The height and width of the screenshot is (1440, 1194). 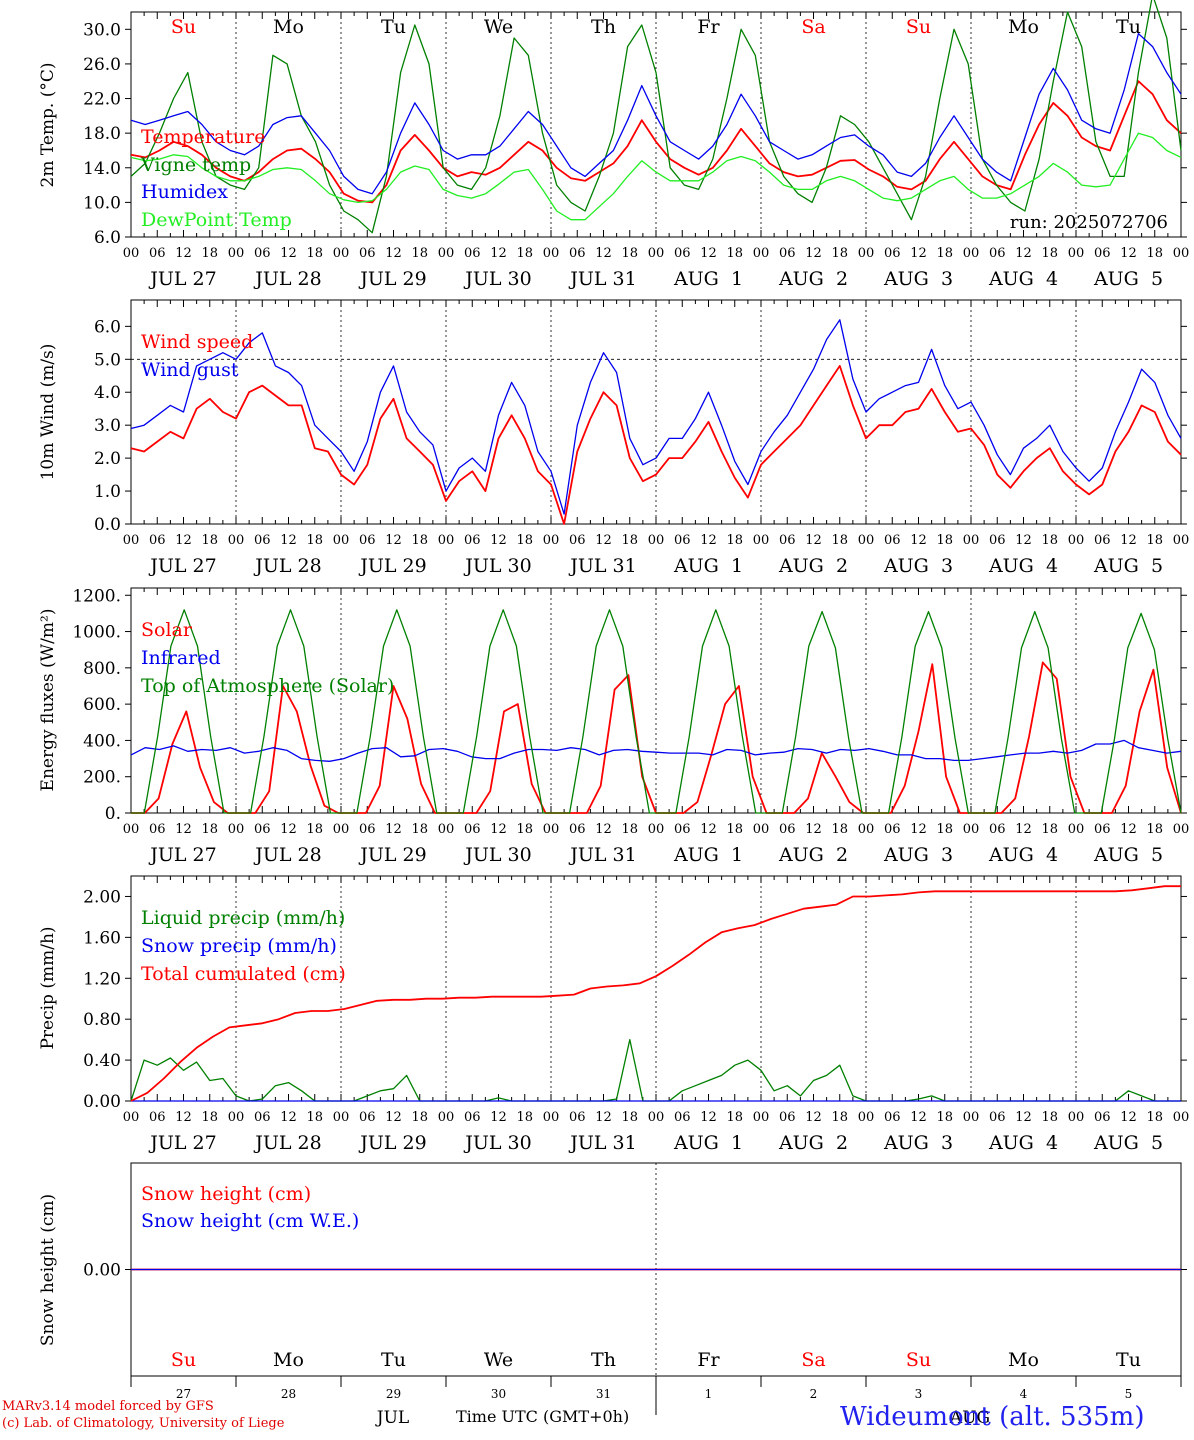 I want to click on weekday-label: Sa, so click(x=813, y=1360).